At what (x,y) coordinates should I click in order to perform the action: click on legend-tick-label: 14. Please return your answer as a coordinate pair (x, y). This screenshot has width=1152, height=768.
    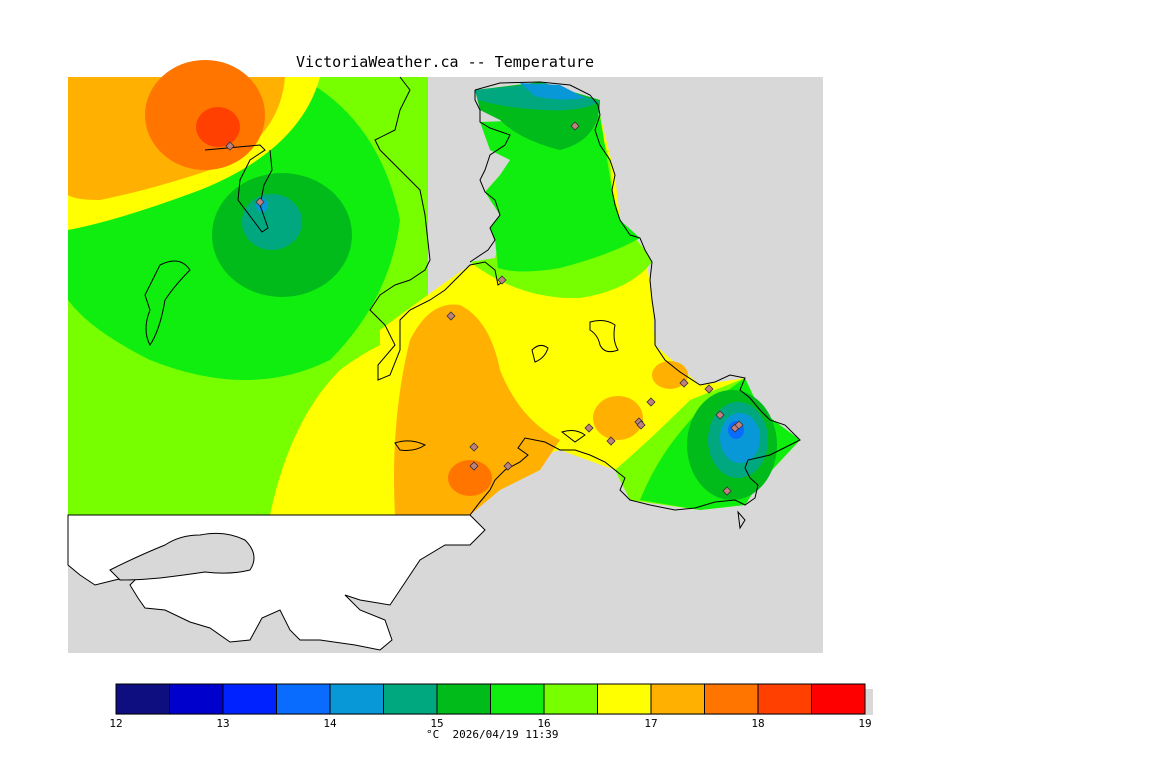
    Looking at the image, I should click on (330, 723).